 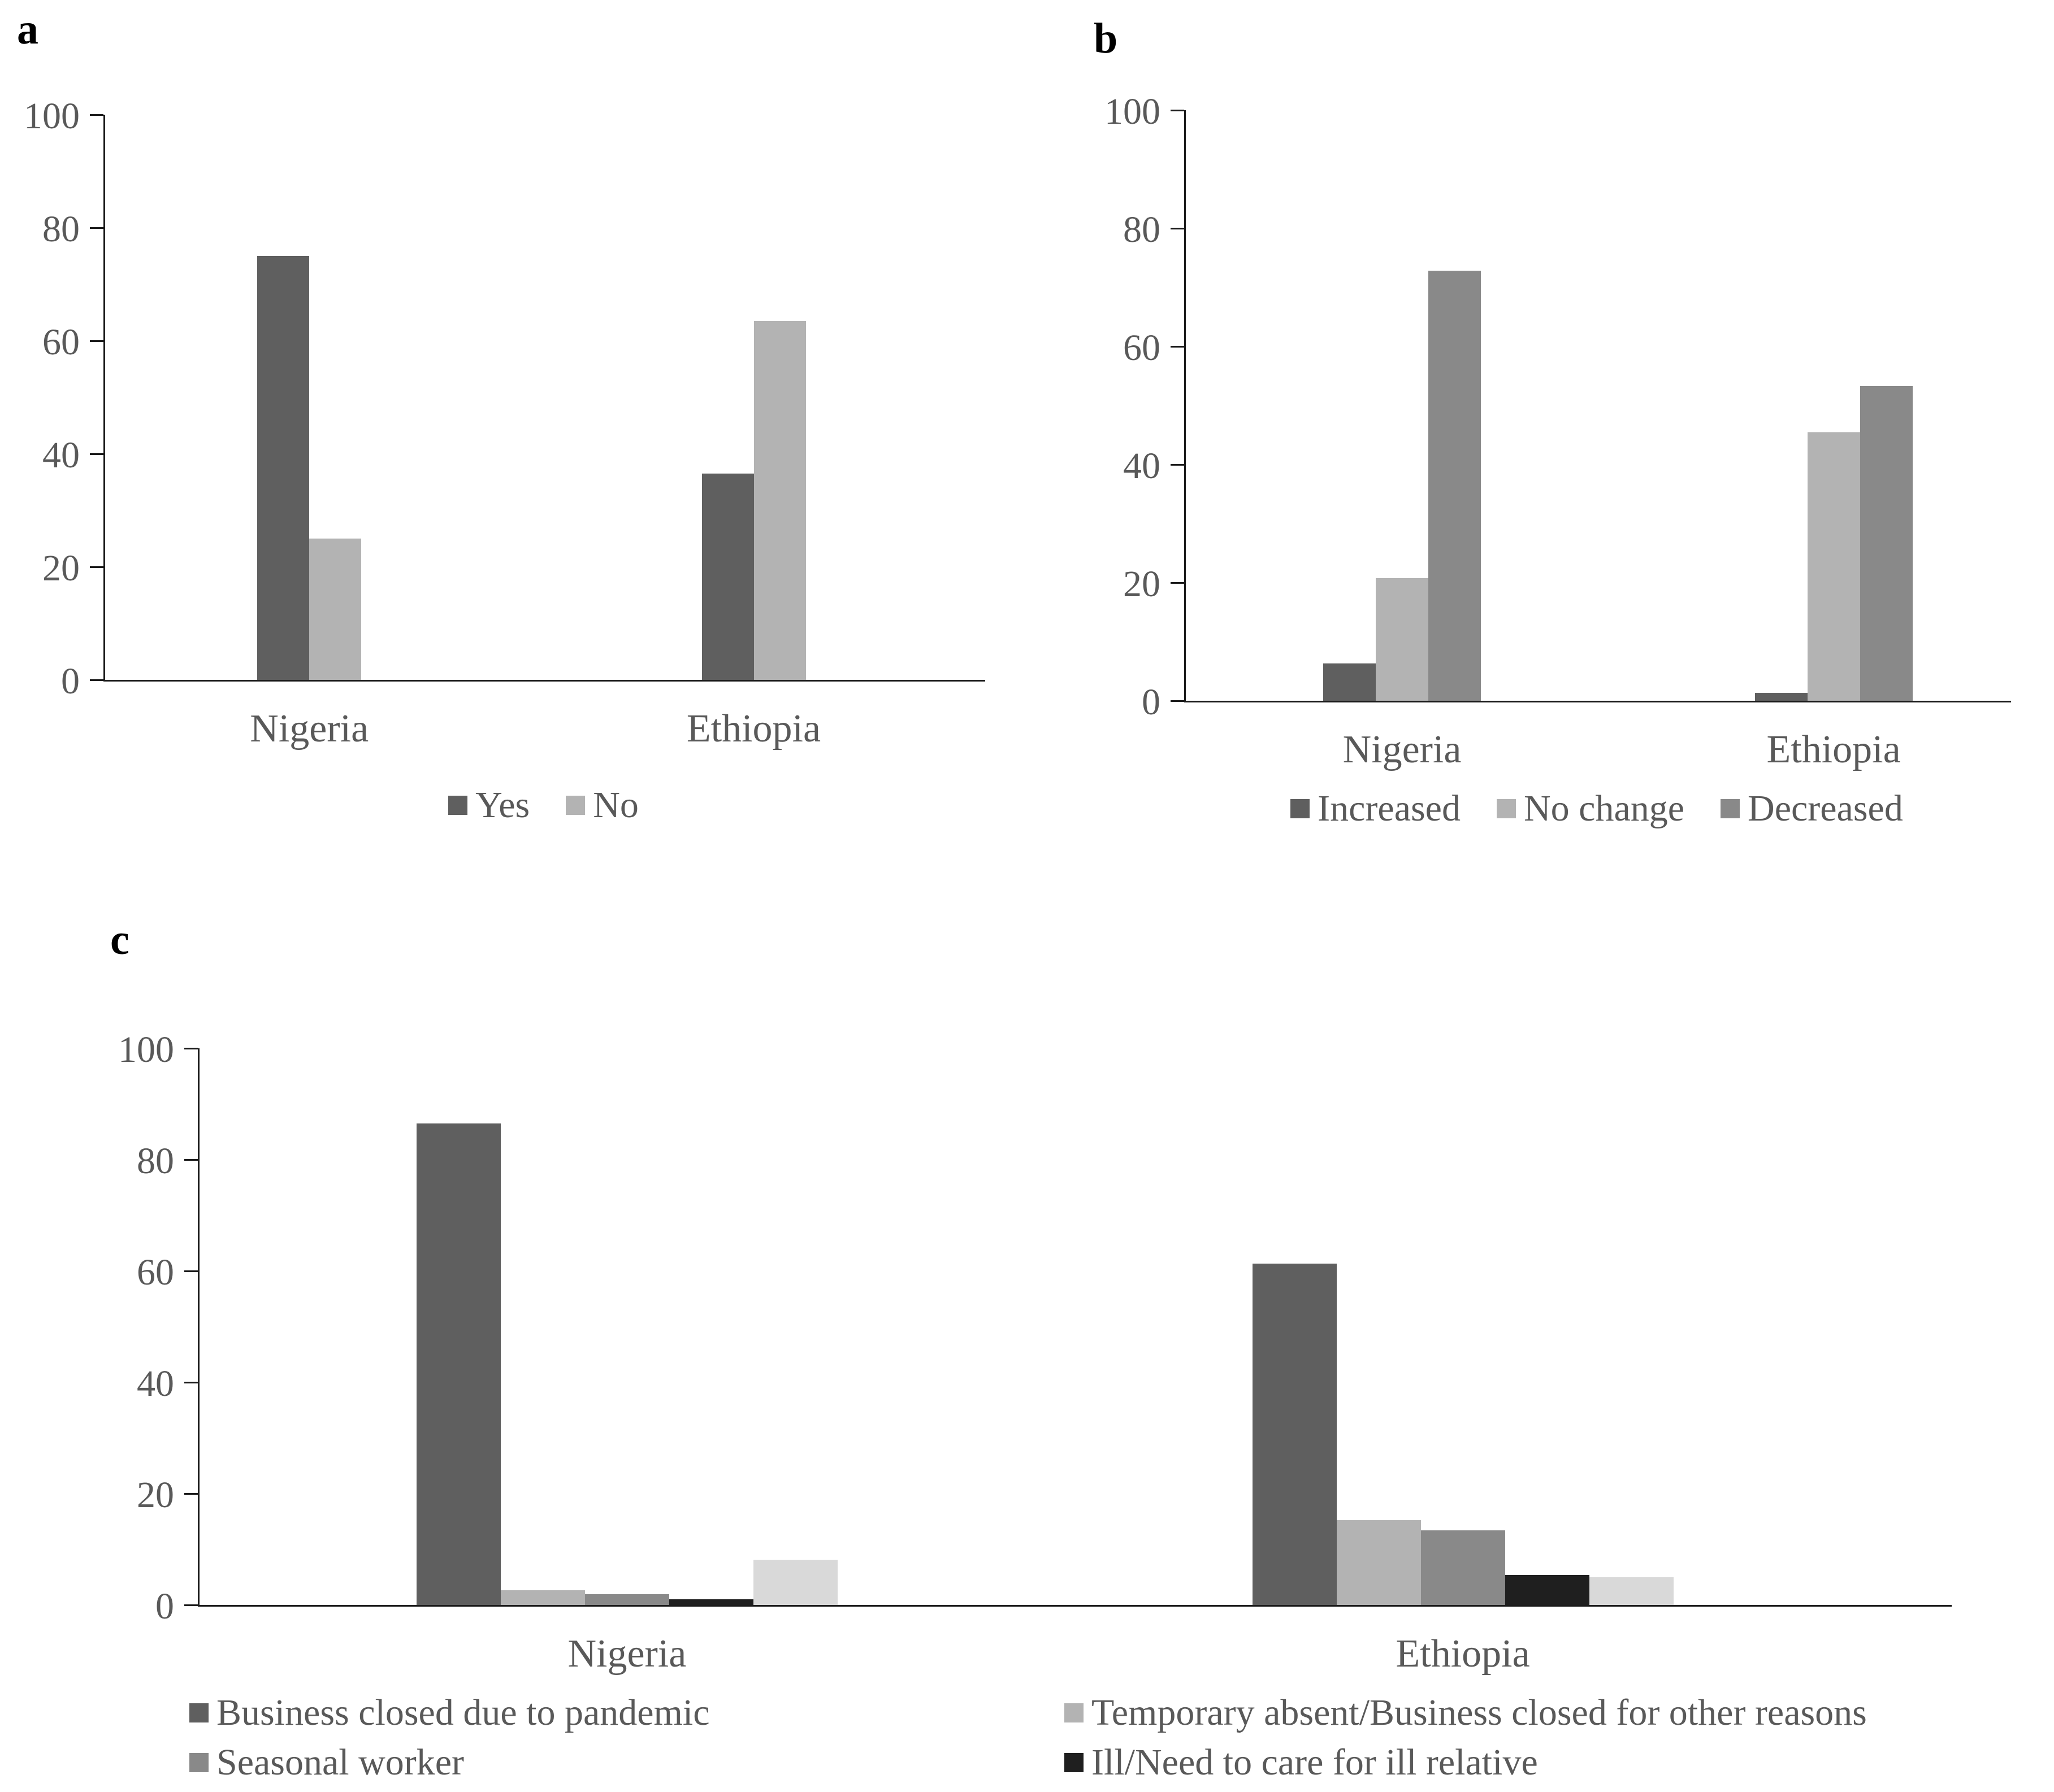 I want to click on legend-label: Seasonal worker, so click(x=340, y=1762).